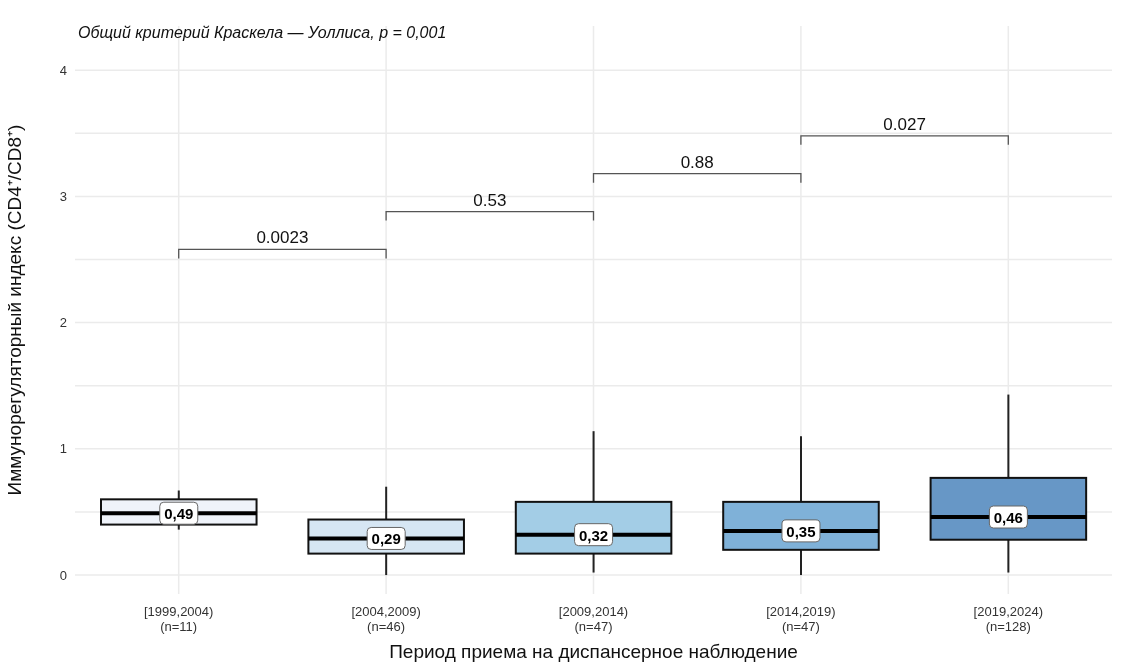  What do you see at coordinates (904, 124) in the screenshot?
I see `annotation: 0.027` at bounding box center [904, 124].